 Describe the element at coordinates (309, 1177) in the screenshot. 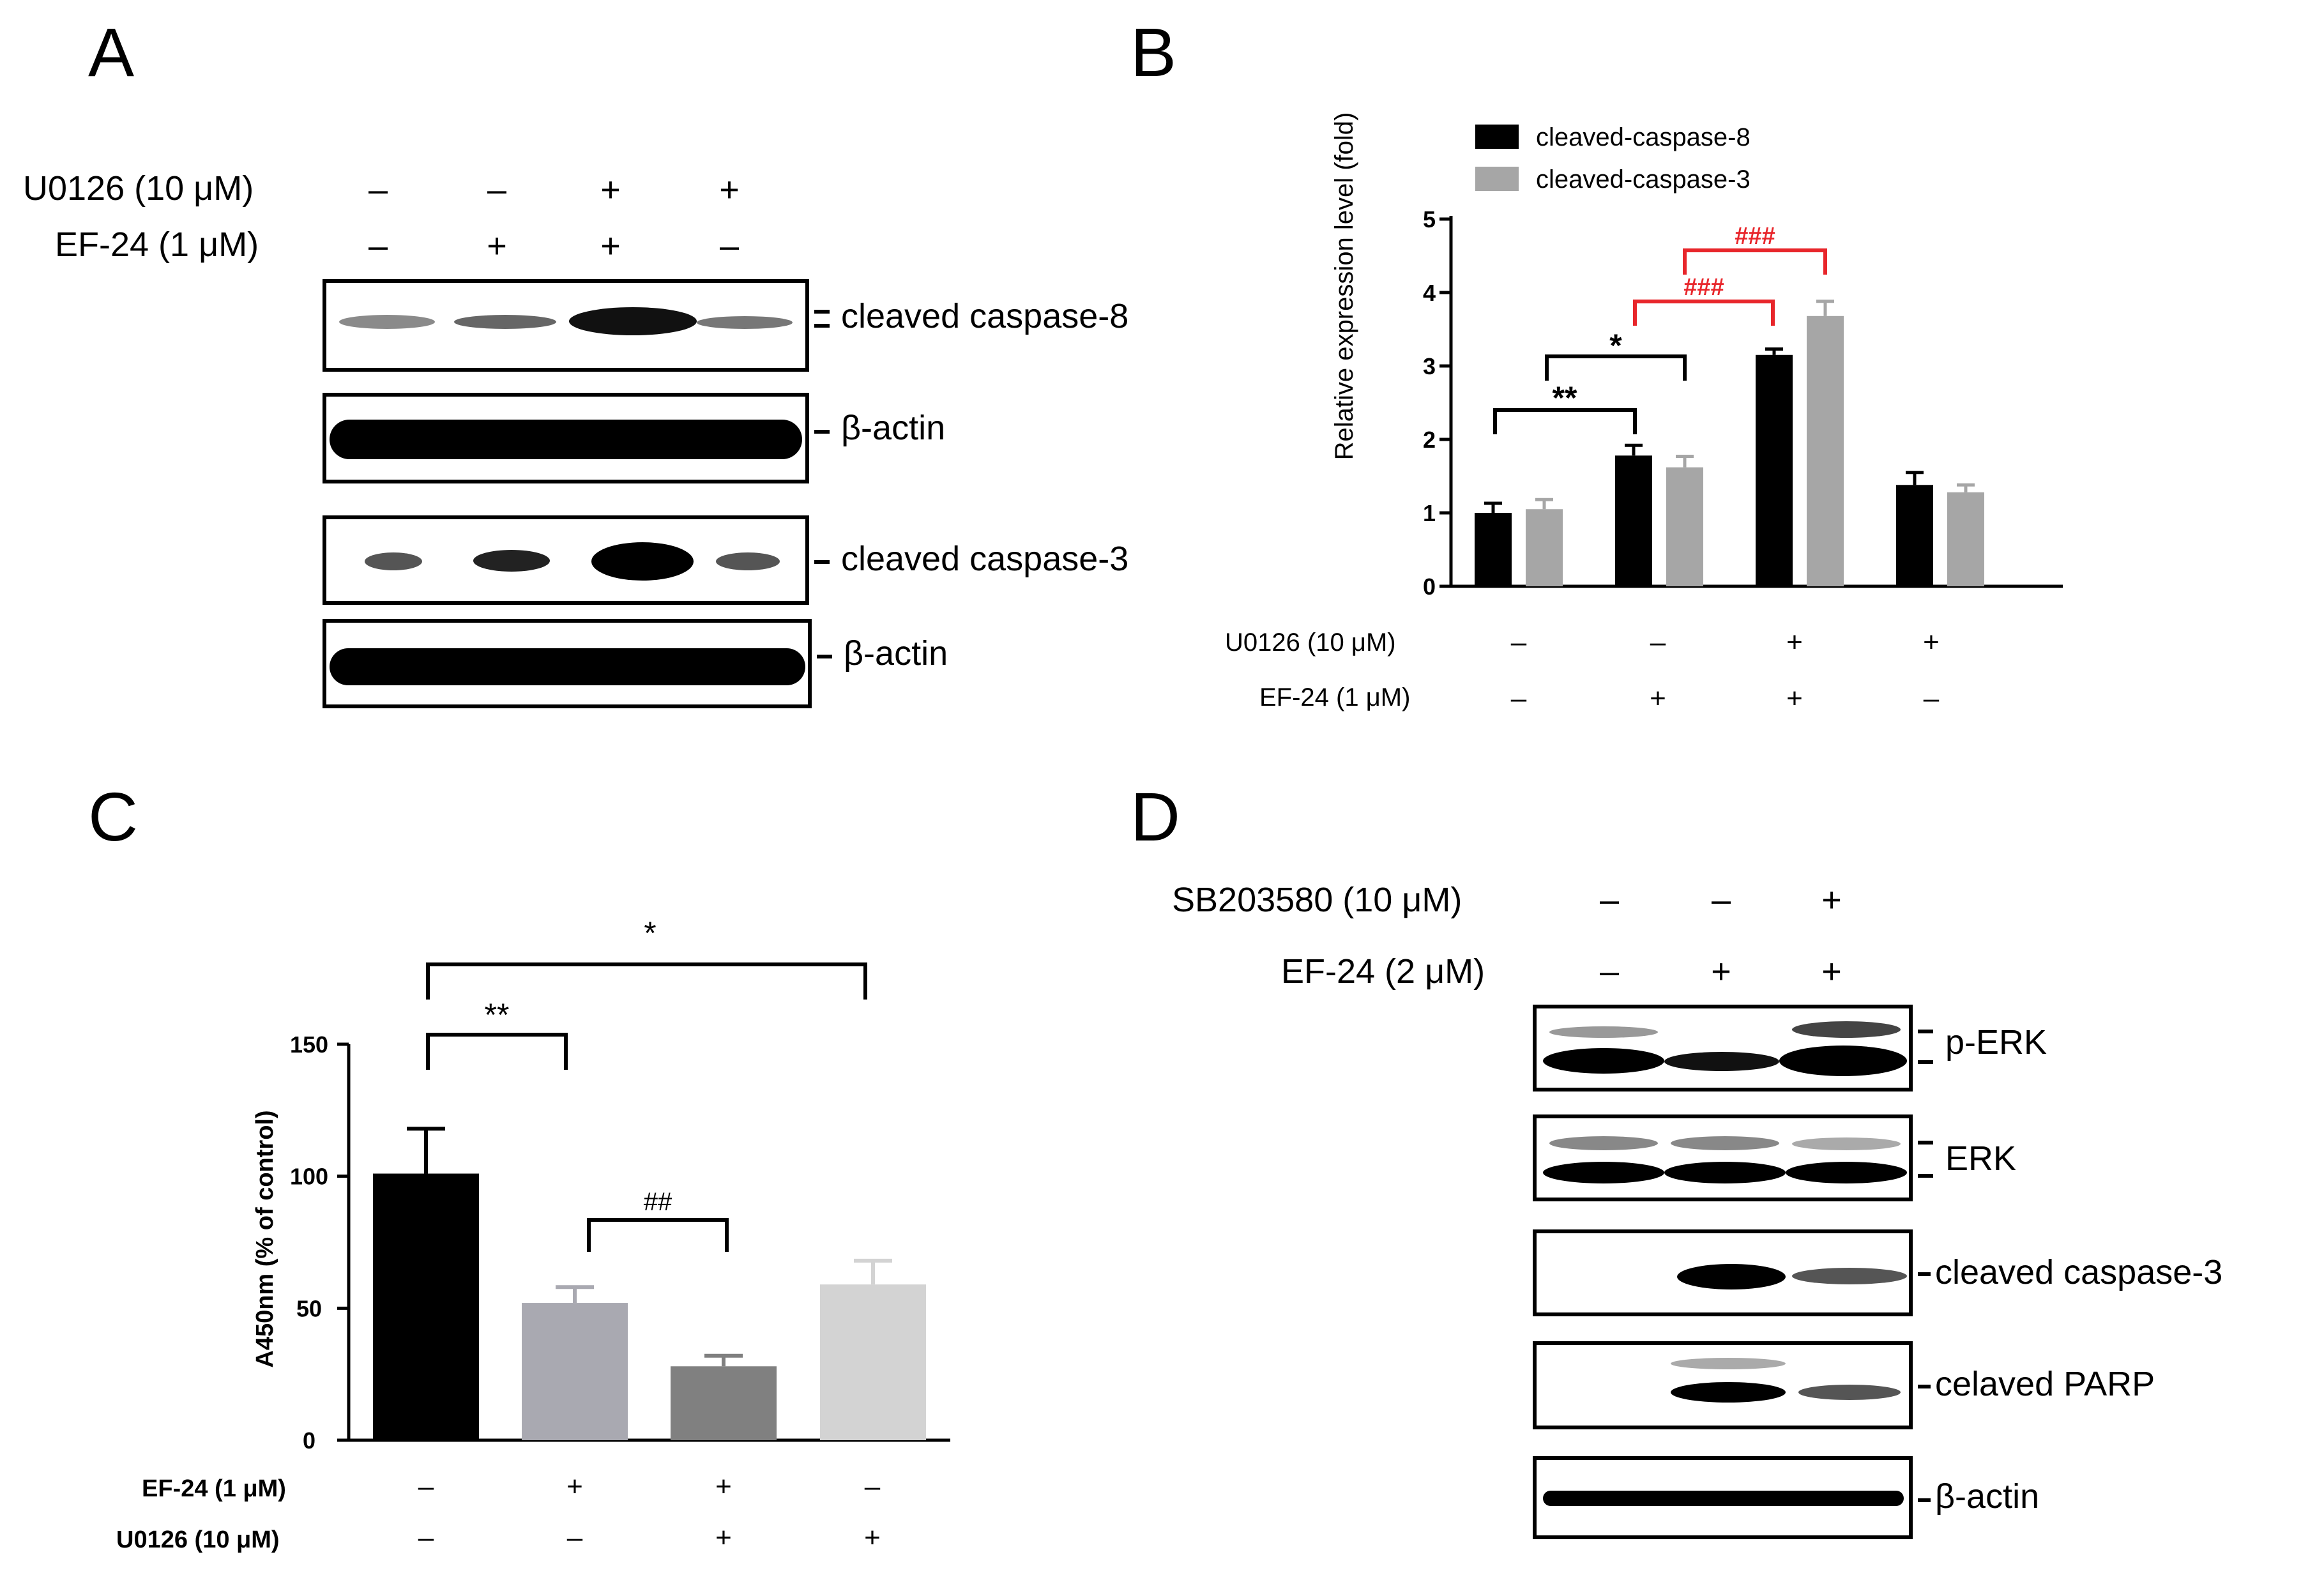

I see `chart-c-y-tick-label: 100` at that location.